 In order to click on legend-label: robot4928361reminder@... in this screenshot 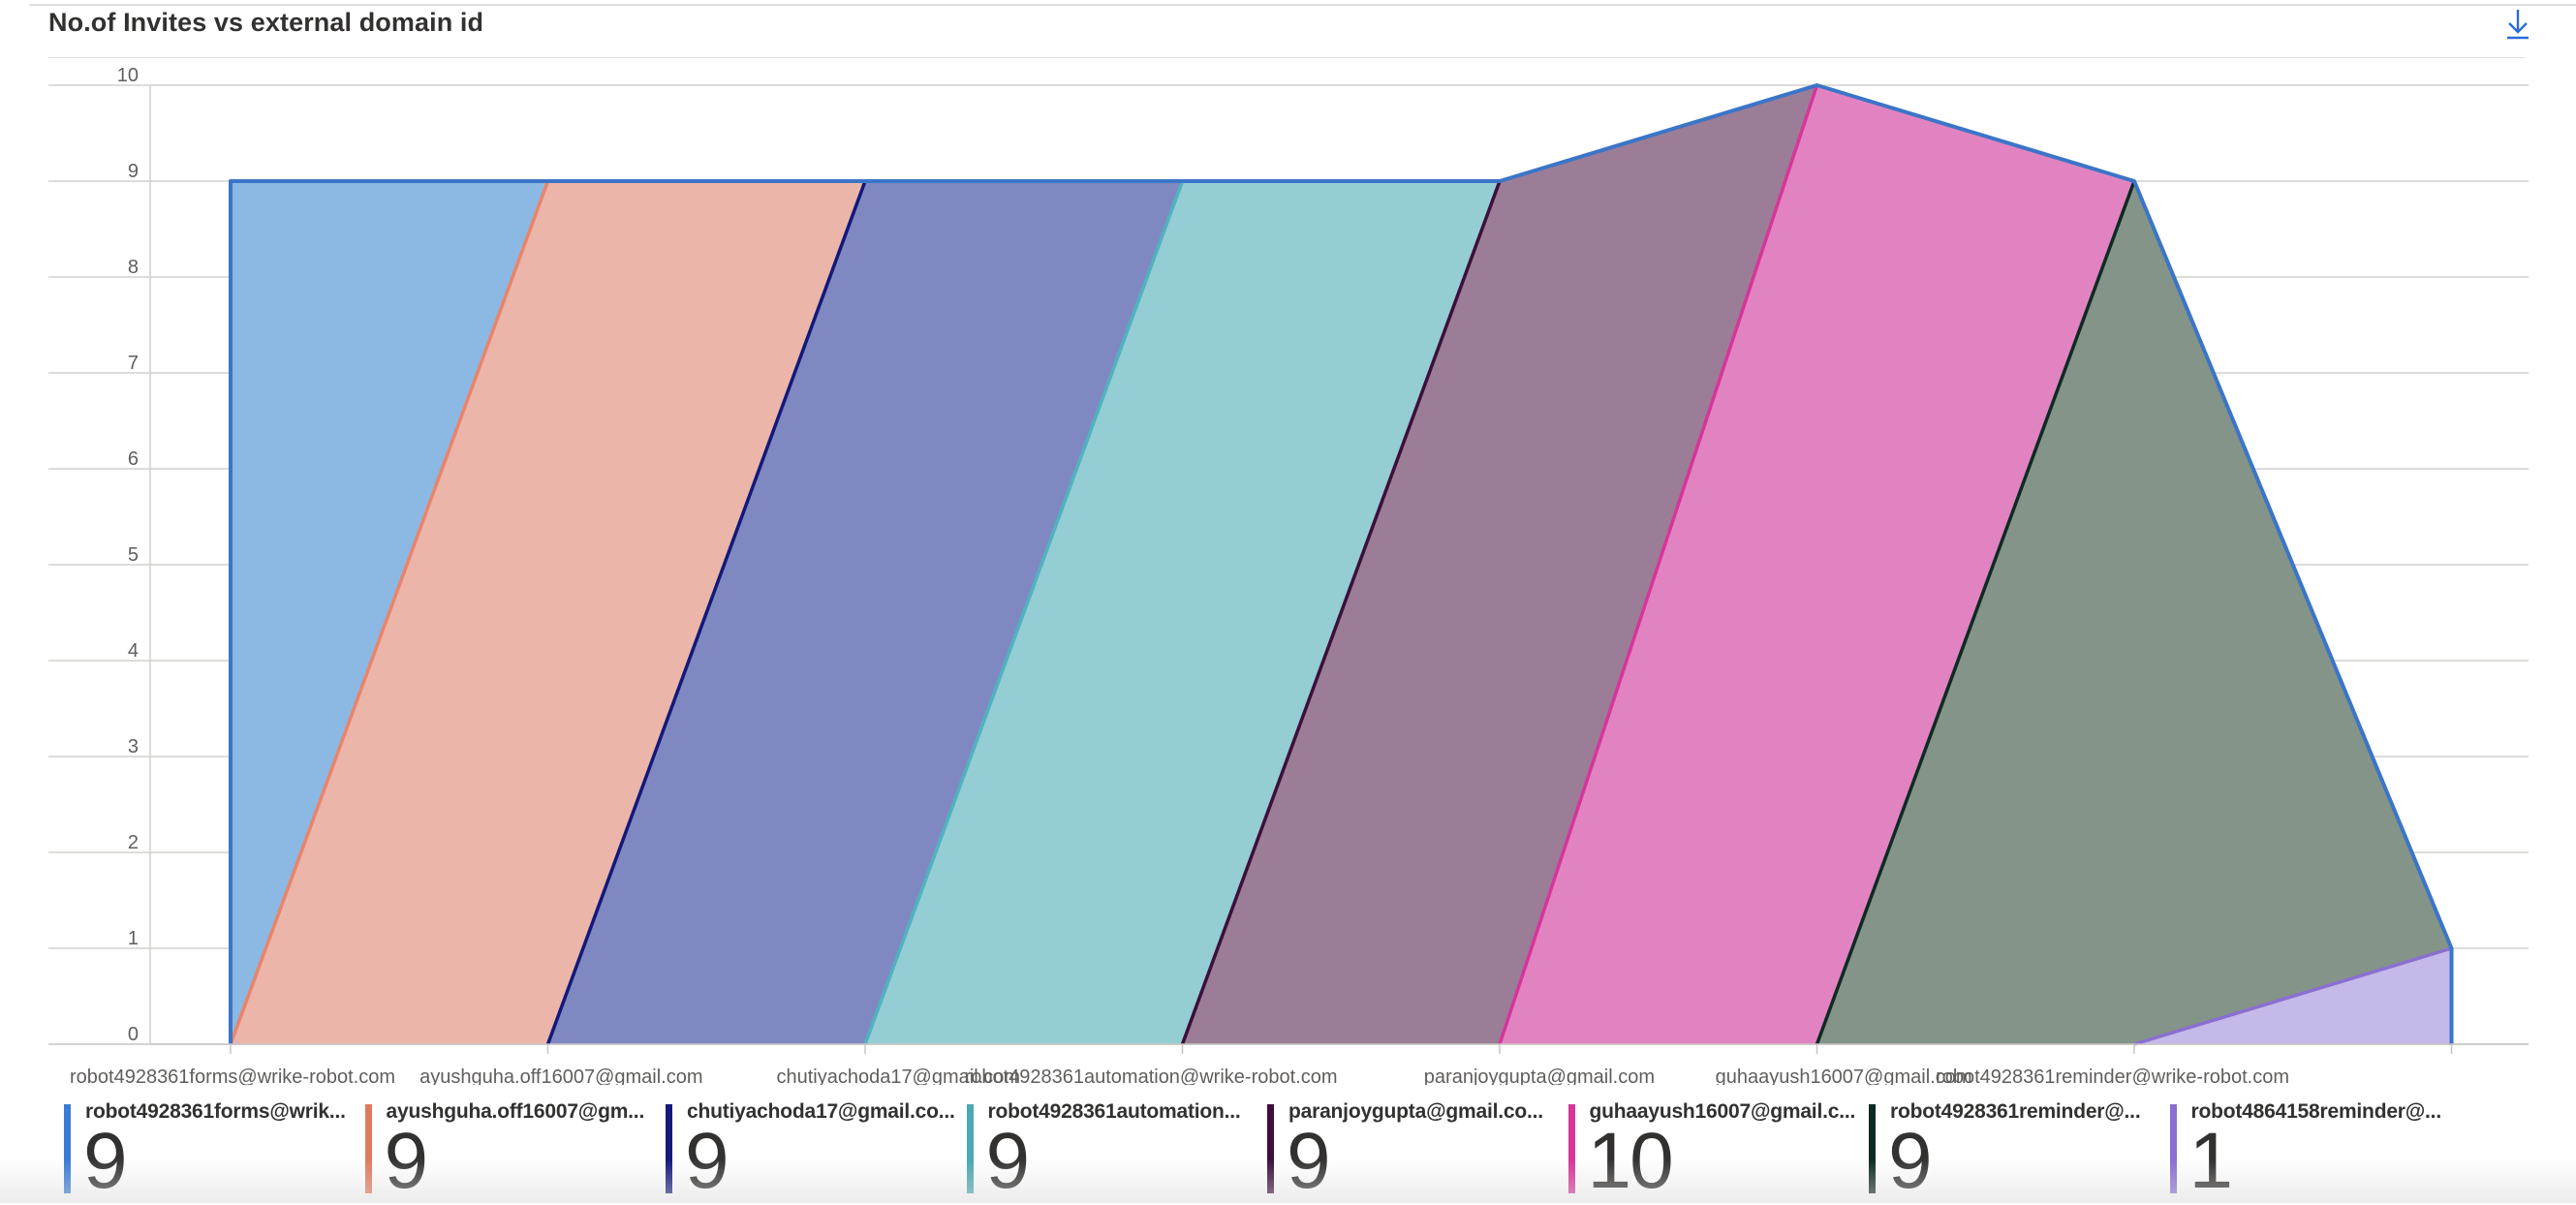, I will do `click(2015, 1112)`.